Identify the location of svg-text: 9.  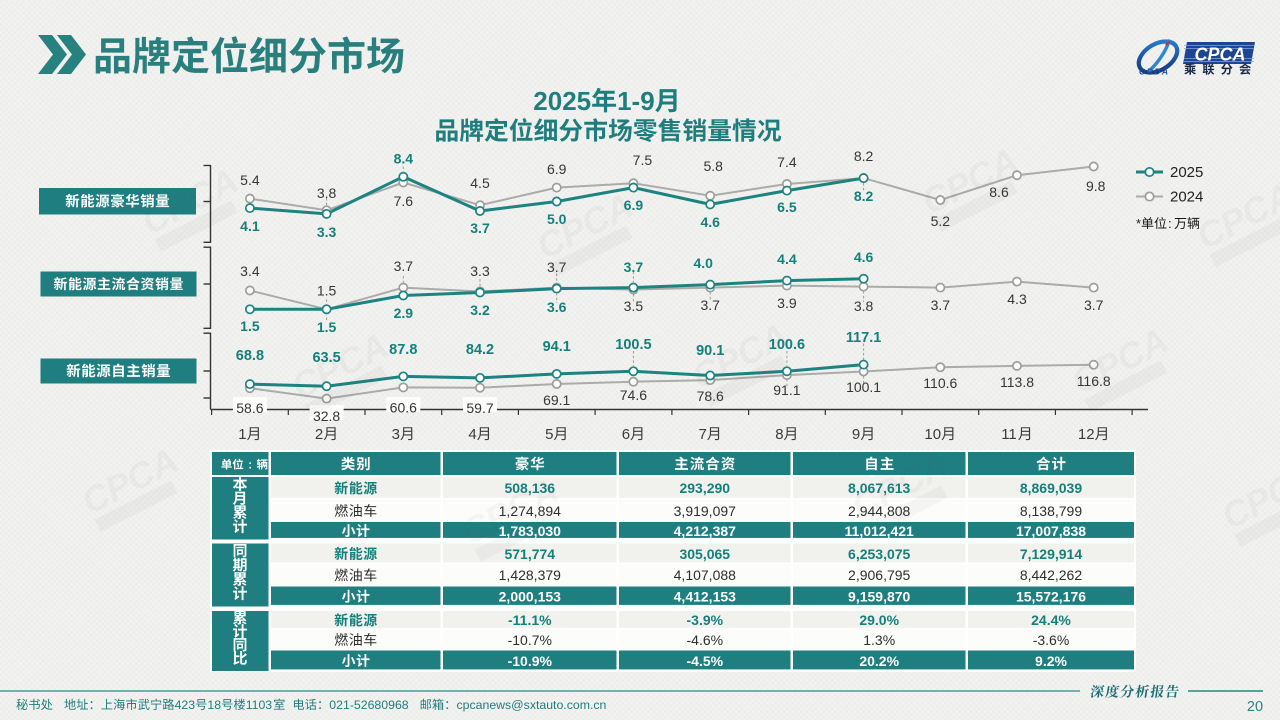
(856, 434).